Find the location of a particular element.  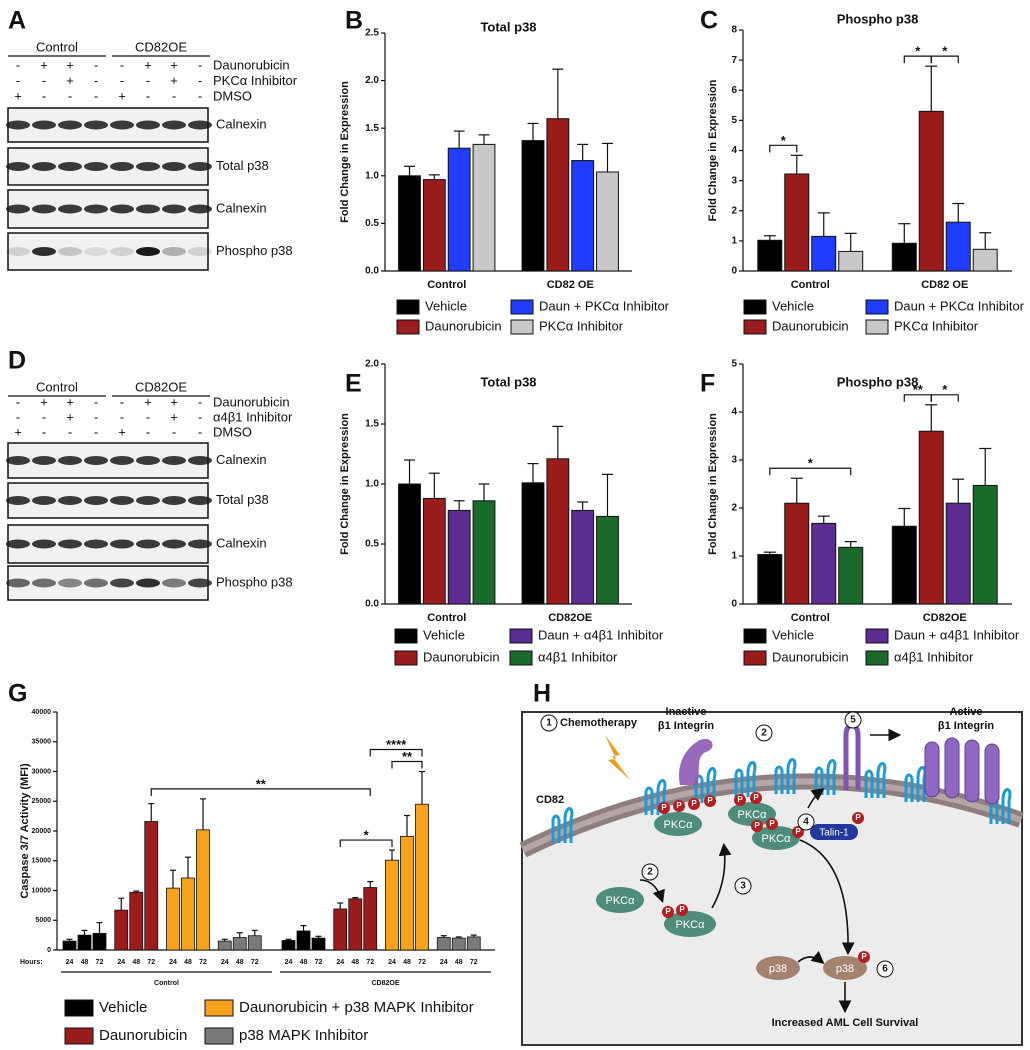

y-tick-label: 0.5 is located at coordinates (372, 544).